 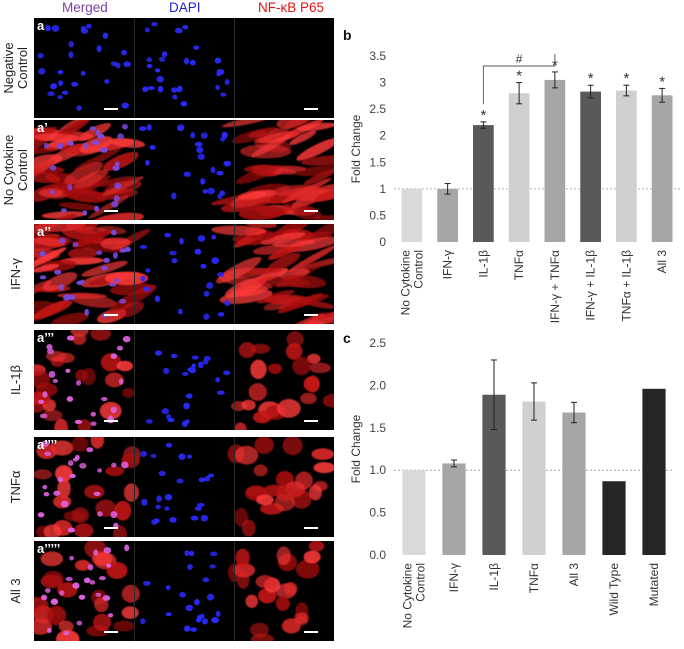 What do you see at coordinates (382, 242) in the screenshot?
I see `y-tick-label: 0` at bounding box center [382, 242].